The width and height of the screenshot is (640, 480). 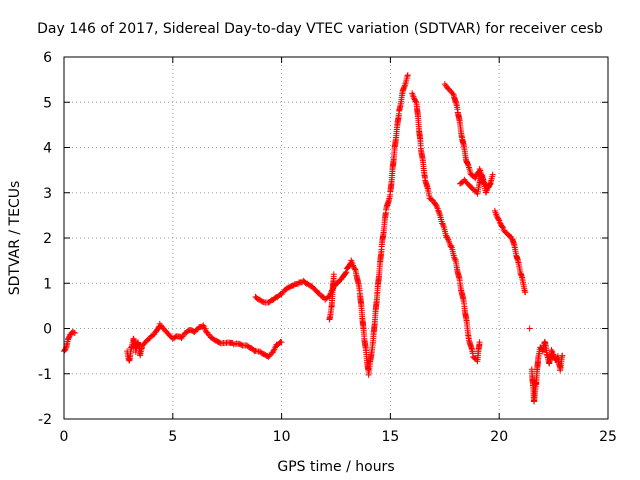 I want to click on y-tick-label: 4, so click(x=47, y=149).